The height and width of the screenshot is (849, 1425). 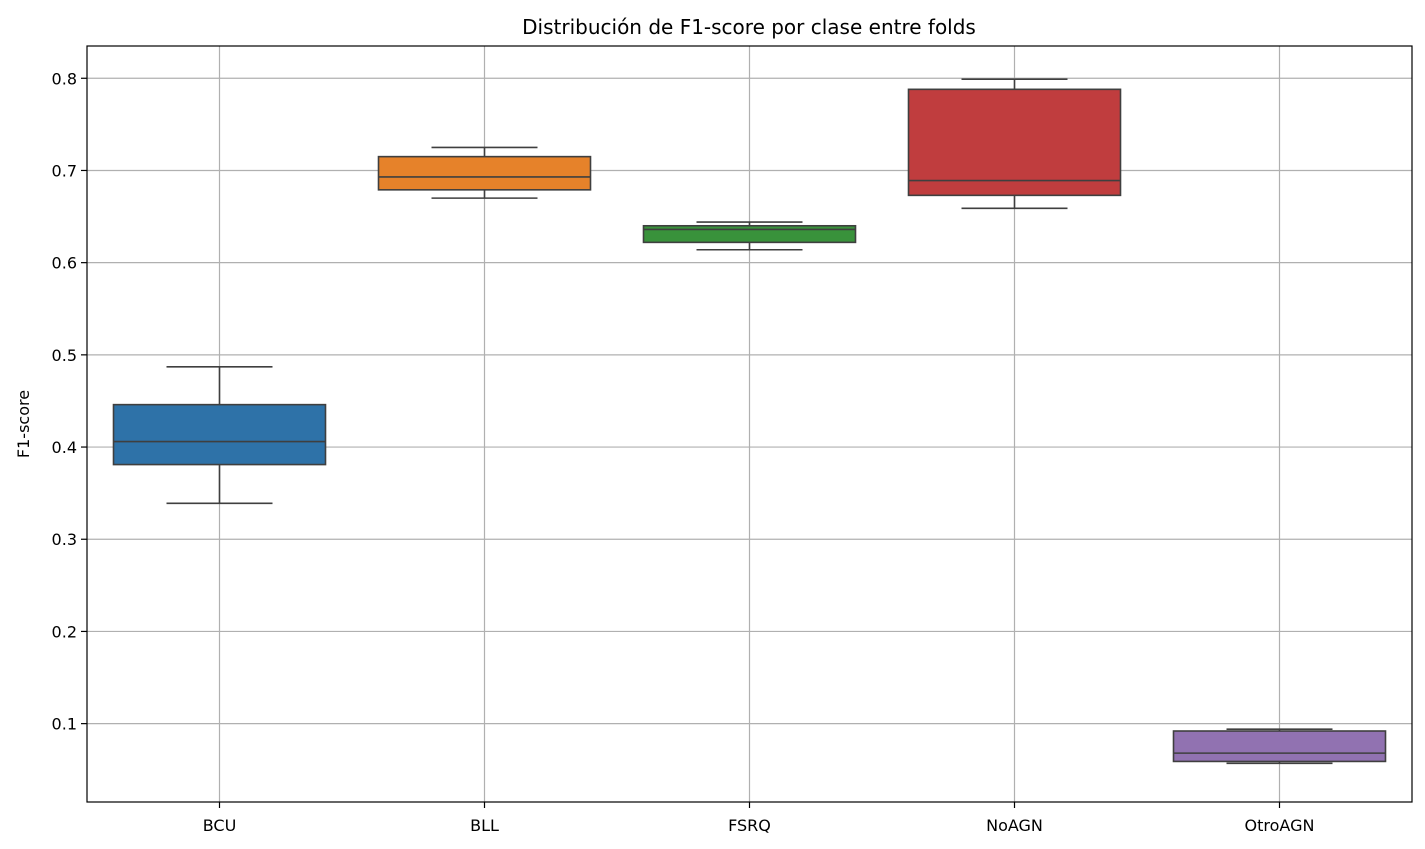 I want to click on y-tick-label: 0.2, so click(x=64, y=631).